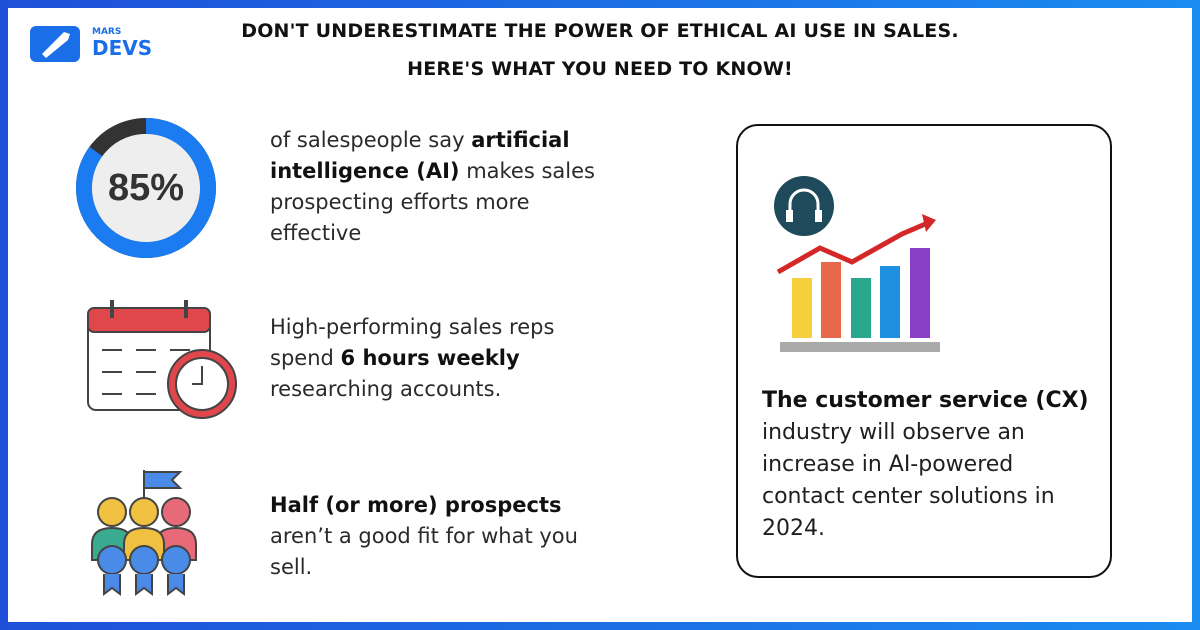 The width and height of the screenshot is (1200, 630). I want to click on ring-arc, so click(146, 188).